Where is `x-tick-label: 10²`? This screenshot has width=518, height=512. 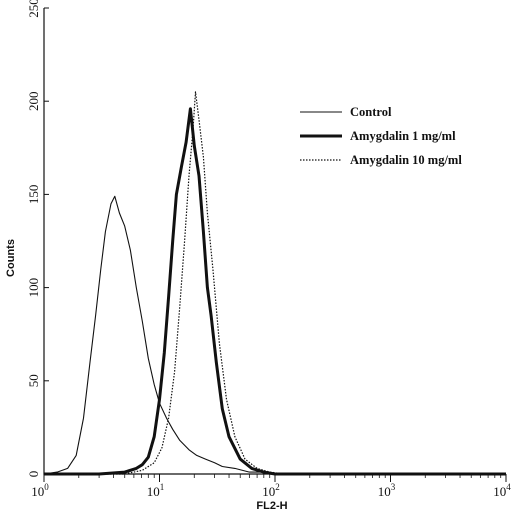
x-tick-label: 10² is located at coordinates (271, 490).